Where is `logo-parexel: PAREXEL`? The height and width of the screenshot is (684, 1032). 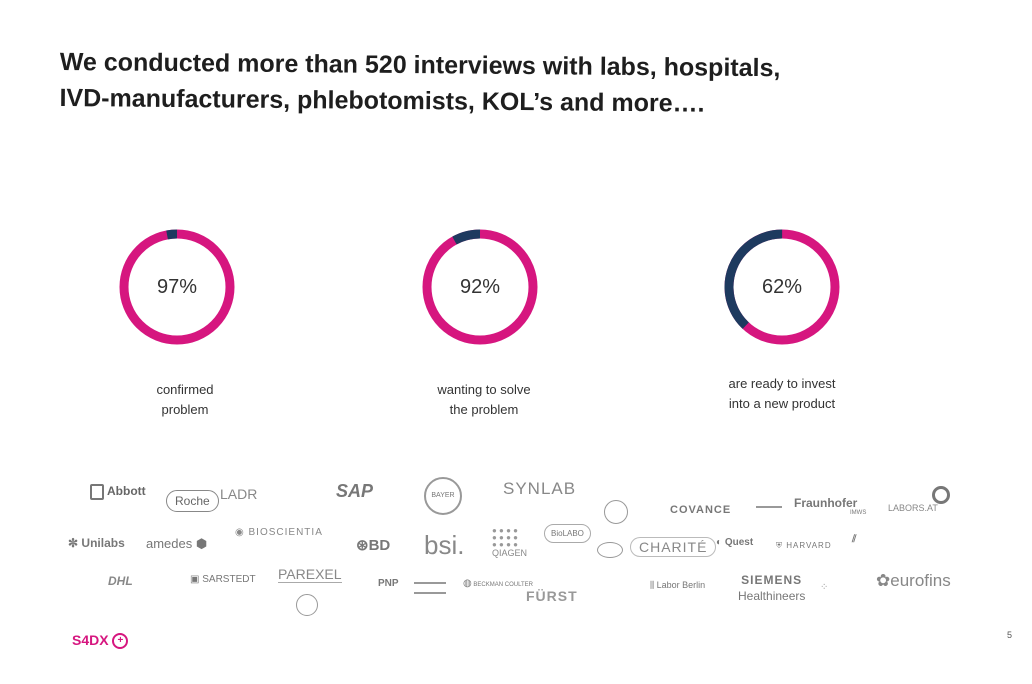 logo-parexel: PAREXEL is located at coordinates (310, 574).